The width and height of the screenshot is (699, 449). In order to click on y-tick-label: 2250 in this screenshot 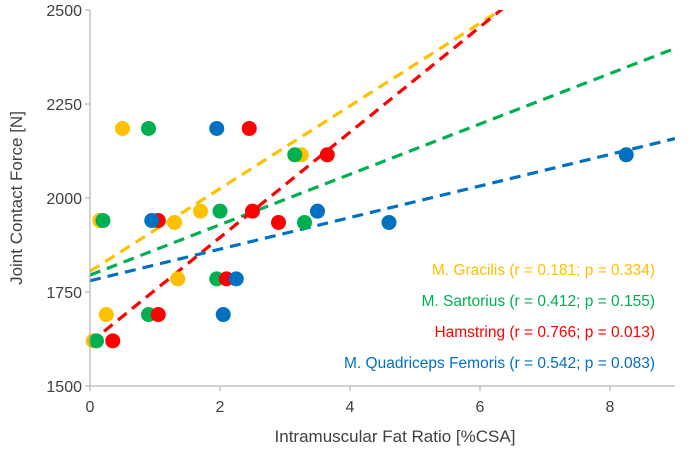, I will do `click(64, 105)`.